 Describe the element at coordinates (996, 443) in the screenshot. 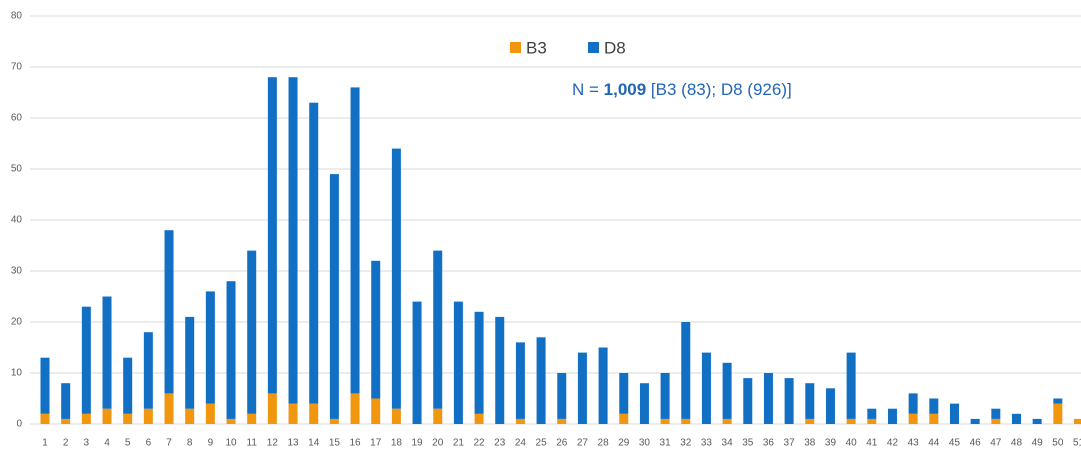

I see `x-tick-label: 47` at that location.